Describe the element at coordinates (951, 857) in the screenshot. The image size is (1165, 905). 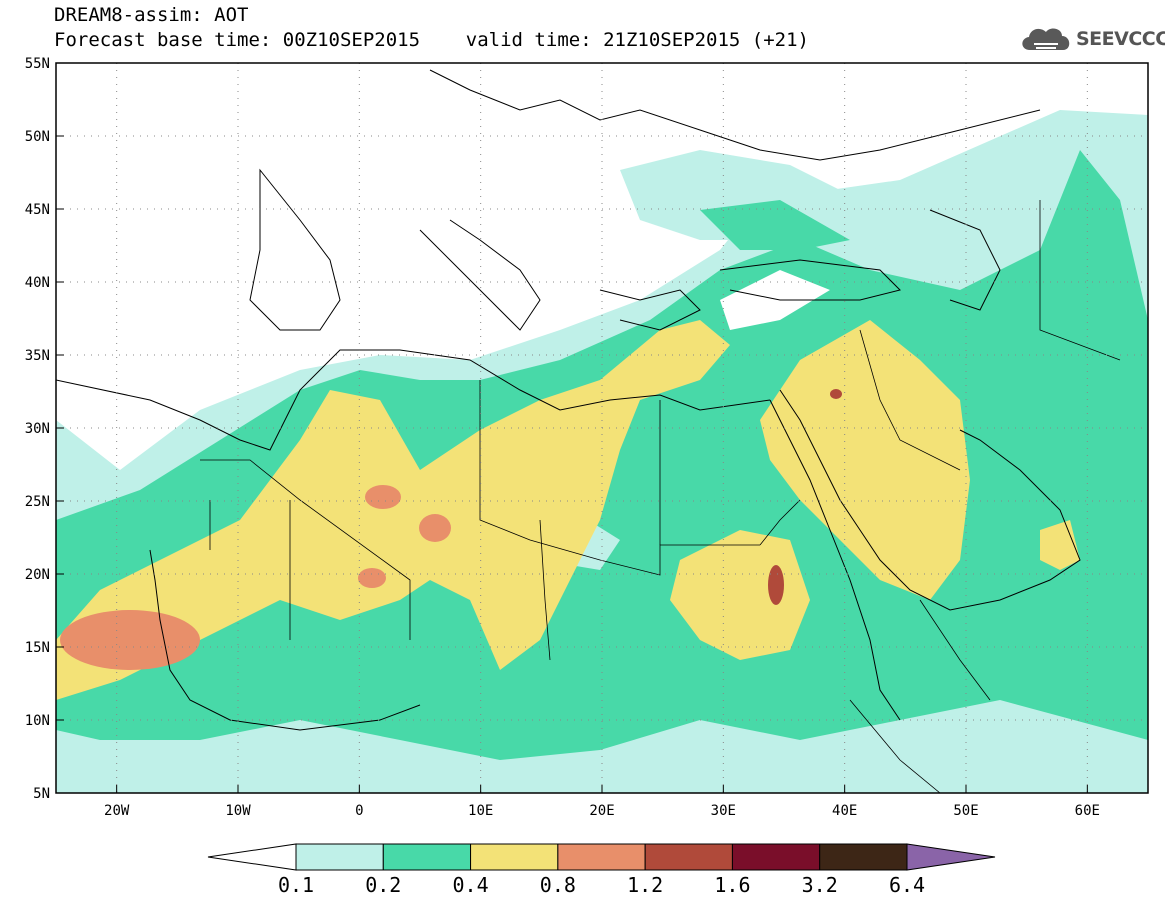
I see `colorbar-high-arrow` at that location.